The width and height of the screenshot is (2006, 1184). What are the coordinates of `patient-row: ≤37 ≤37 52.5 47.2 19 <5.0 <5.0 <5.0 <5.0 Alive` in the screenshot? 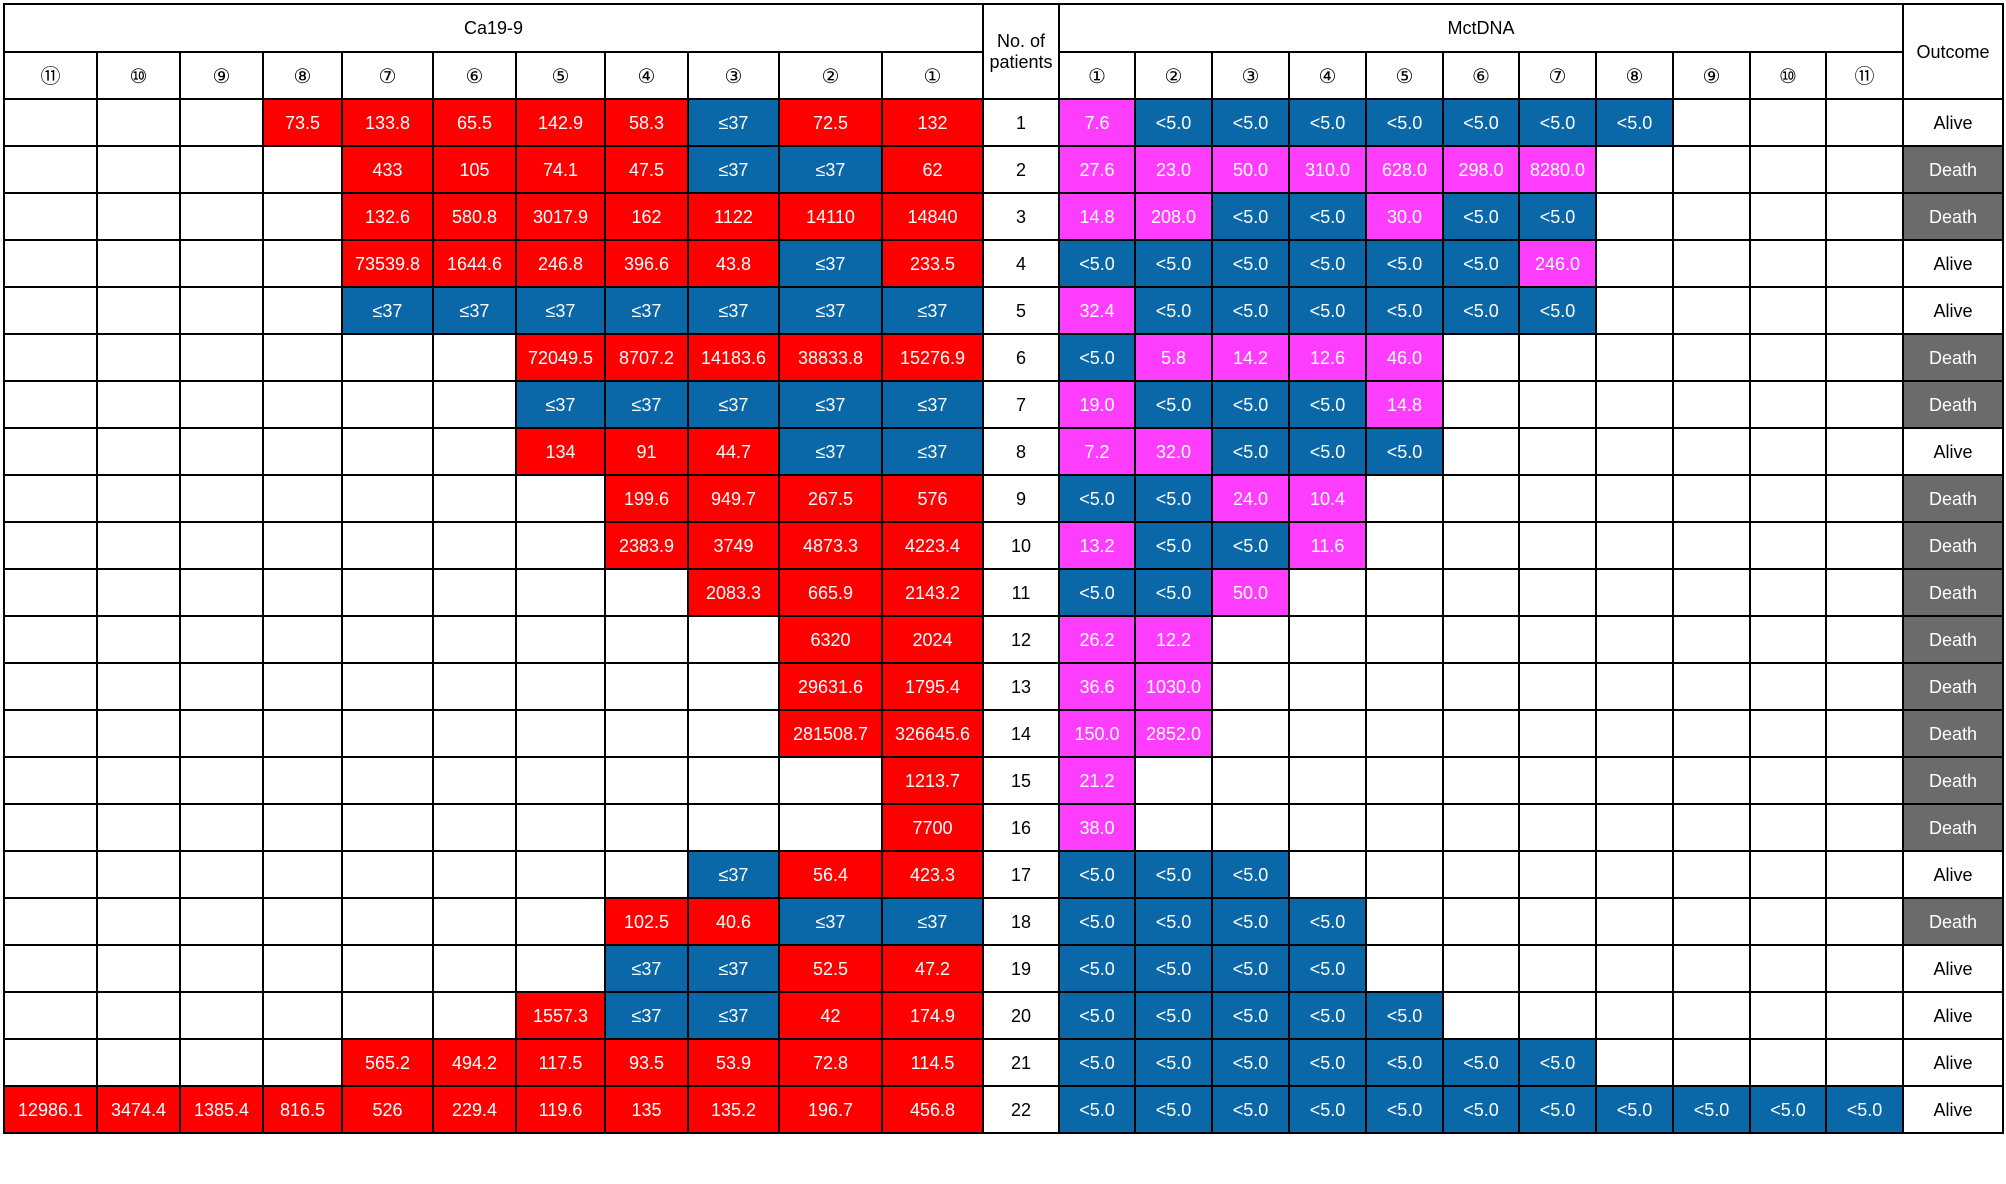 It's located at (1003, 968).